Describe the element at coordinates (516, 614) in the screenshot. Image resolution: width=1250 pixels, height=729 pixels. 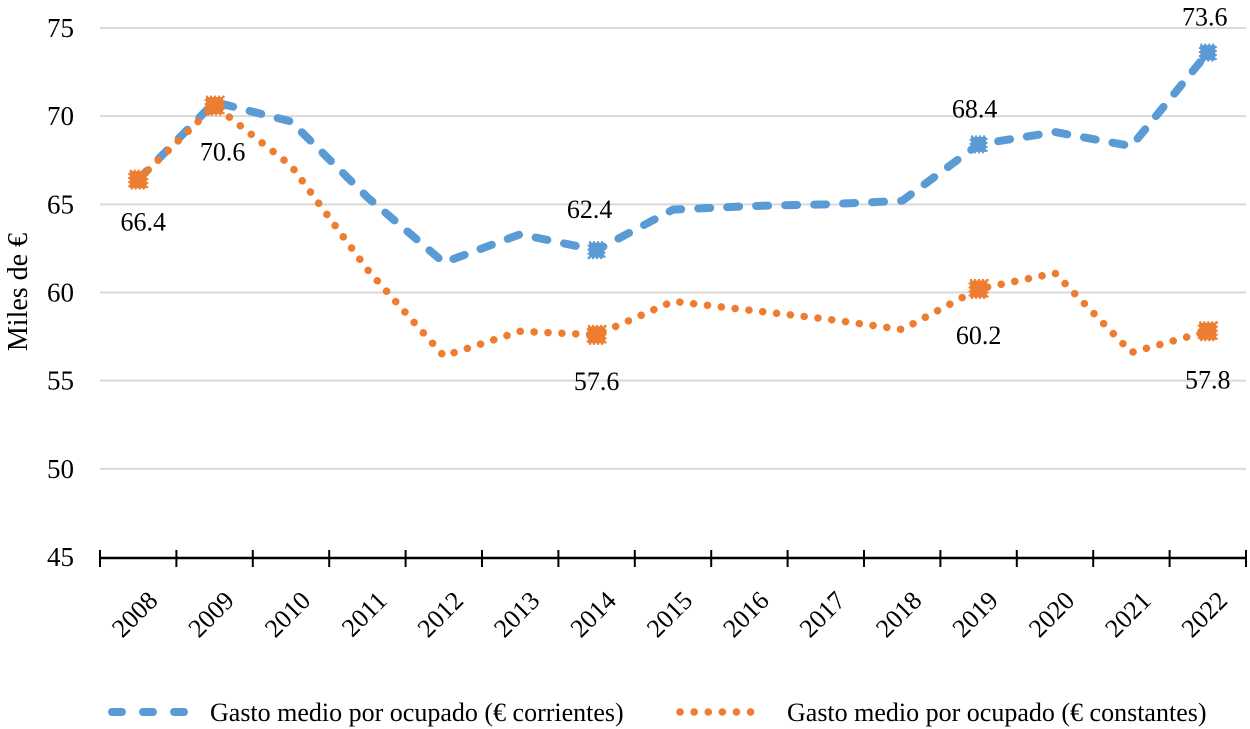
I see `x-tick-label: 2013` at that location.